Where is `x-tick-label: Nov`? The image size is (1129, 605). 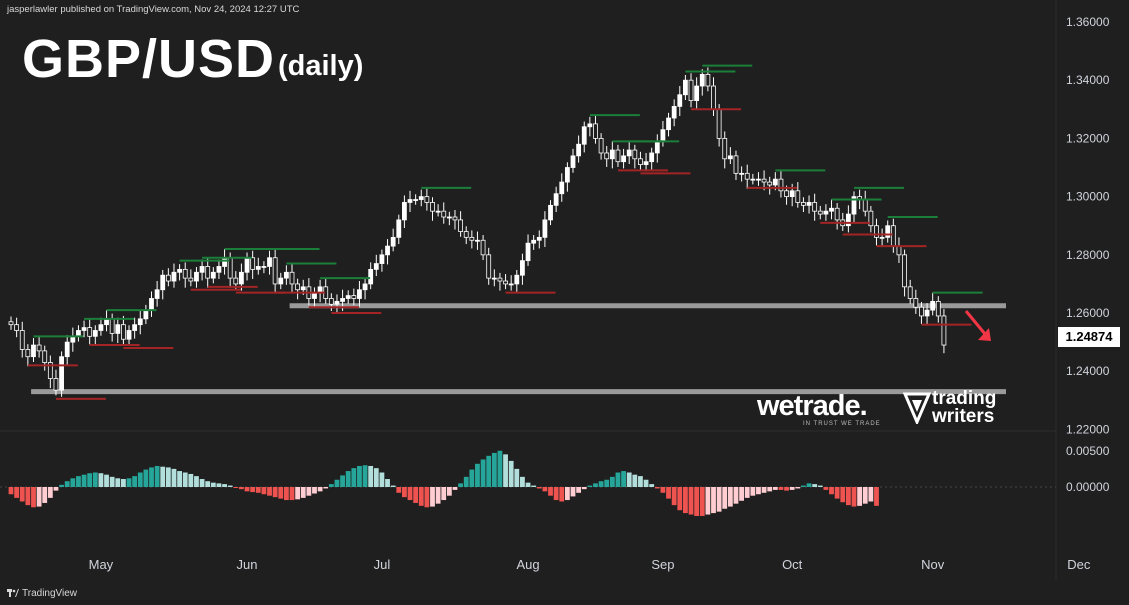 x-tick-label: Nov is located at coordinates (933, 564).